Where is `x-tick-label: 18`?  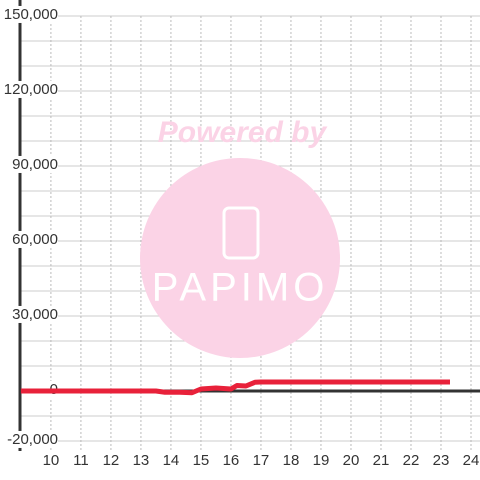
x-tick-label: 18 is located at coordinates (291, 460).